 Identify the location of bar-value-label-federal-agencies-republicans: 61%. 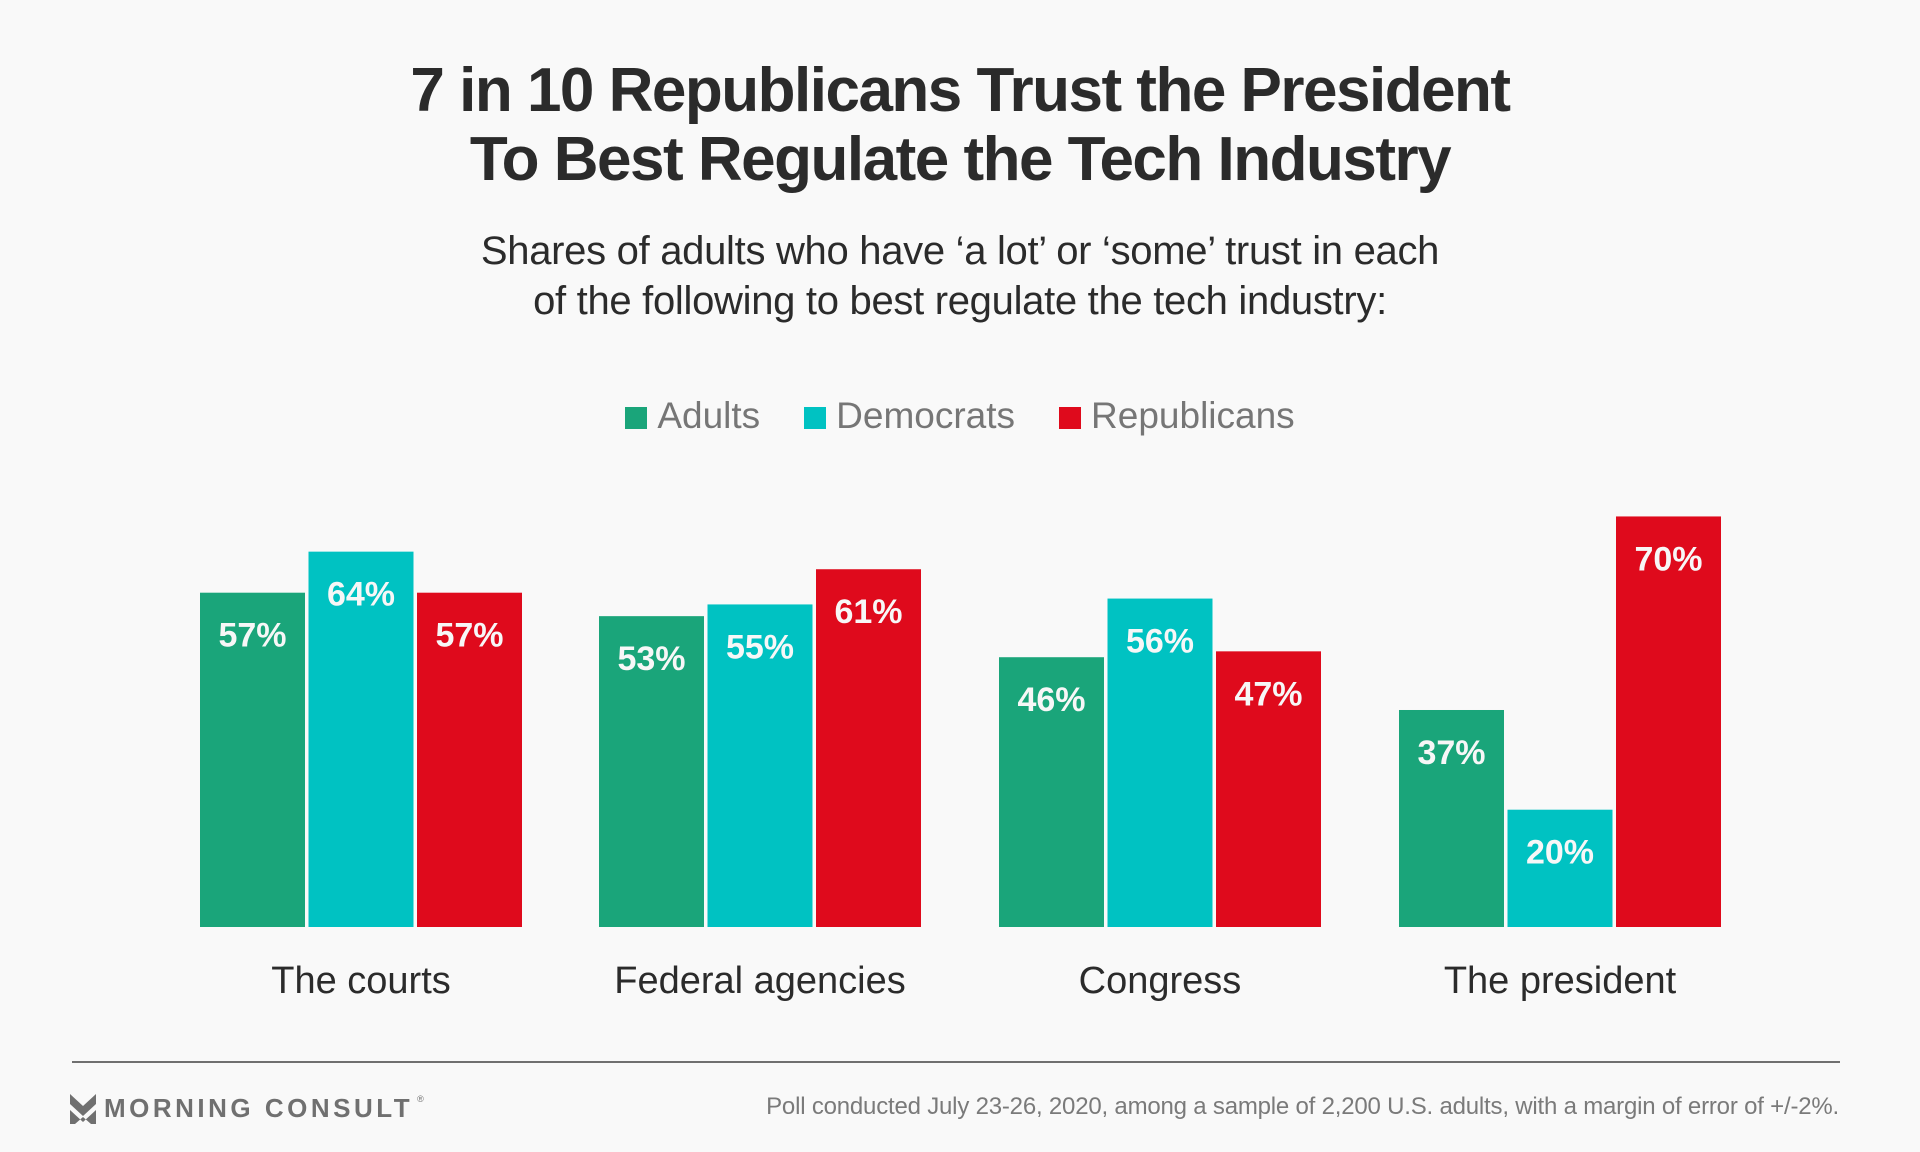
(868, 612).